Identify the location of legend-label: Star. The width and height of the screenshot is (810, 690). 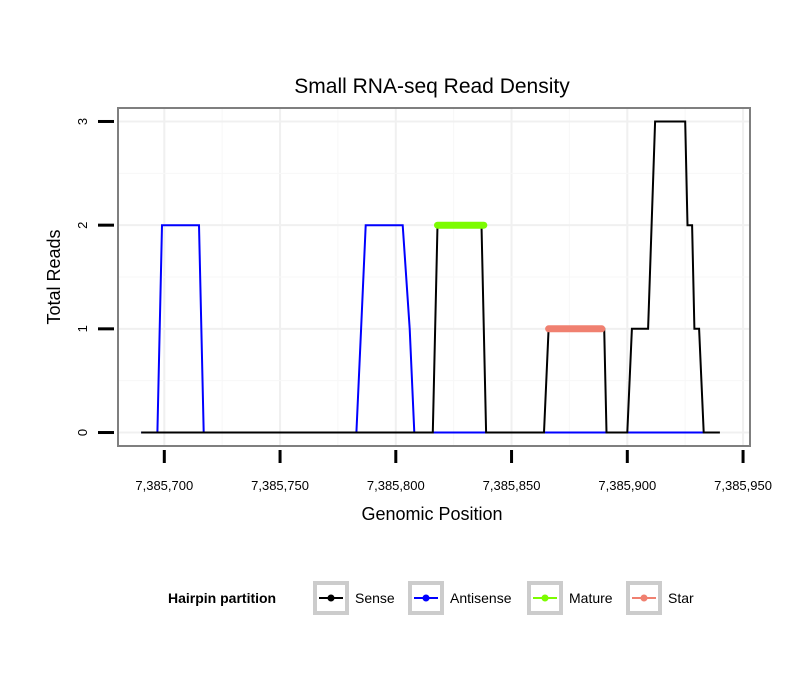
(681, 598).